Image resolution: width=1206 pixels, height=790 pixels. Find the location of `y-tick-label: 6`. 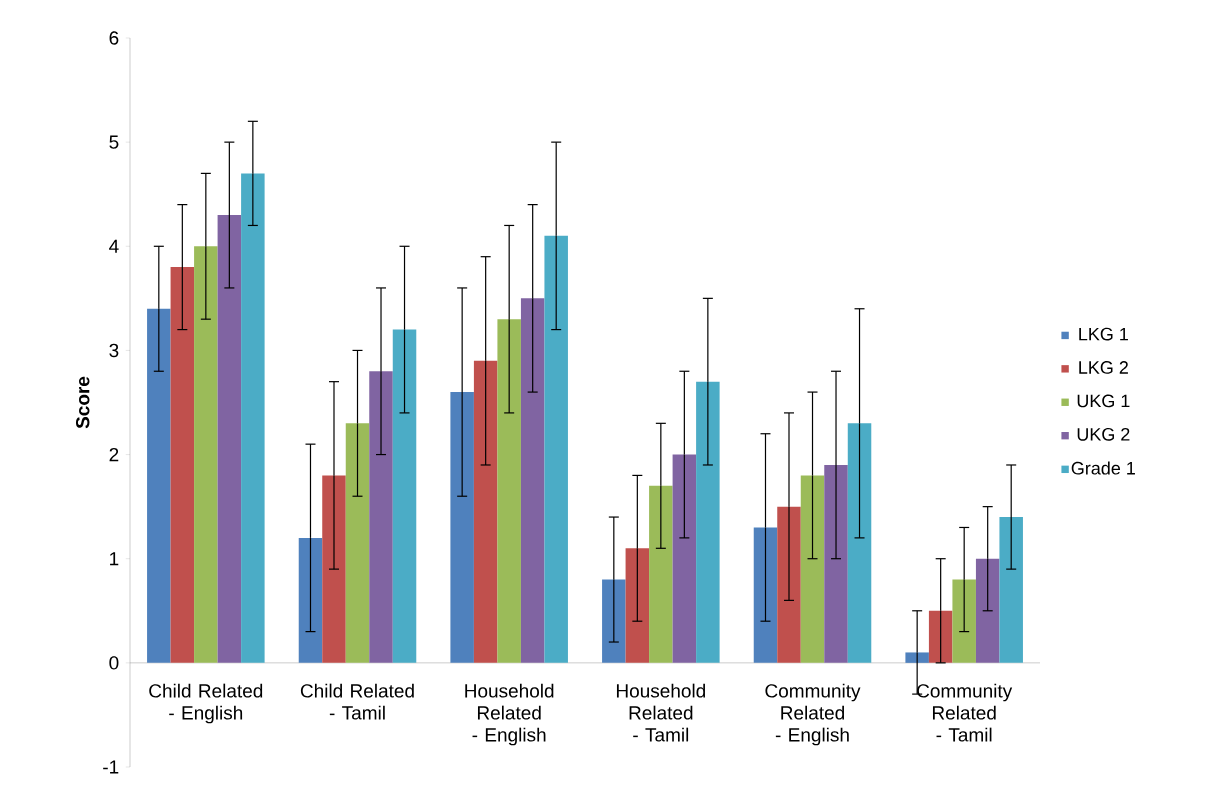

y-tick-label: 6 is located at coordinates (114, 38).